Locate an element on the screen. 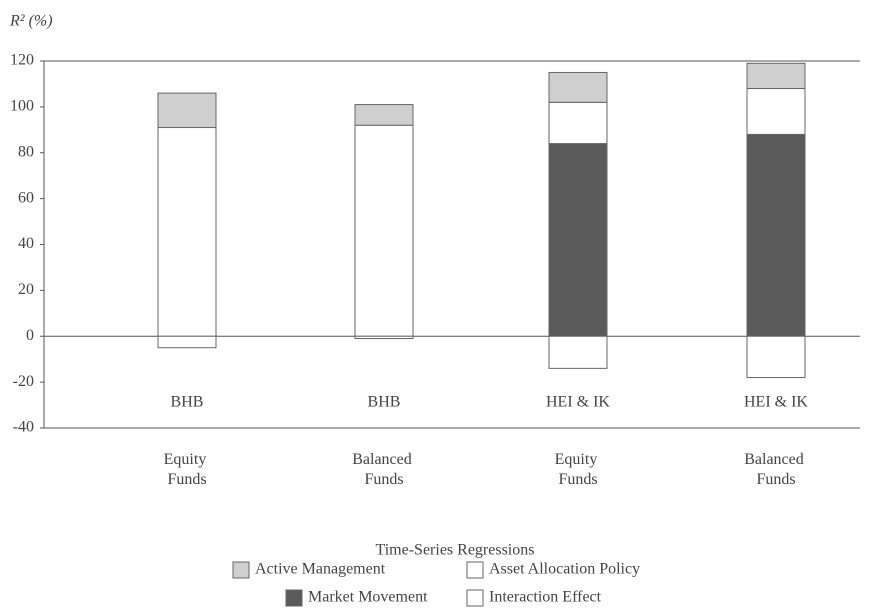 The width and height of the screenshot is (894, 614). y-axis-label: R² (%) is located at coordinates (31, 21).